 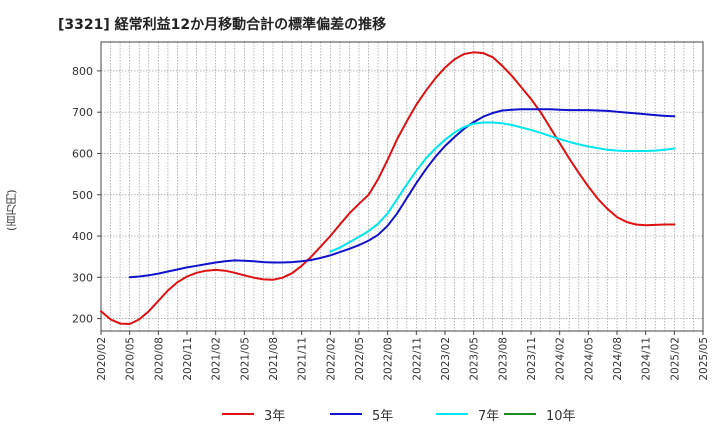 What do you see at coordinates (217, 359) in the screenshot?
I see `x-tick-label: 2021/02` at bounding box center [217, 359].